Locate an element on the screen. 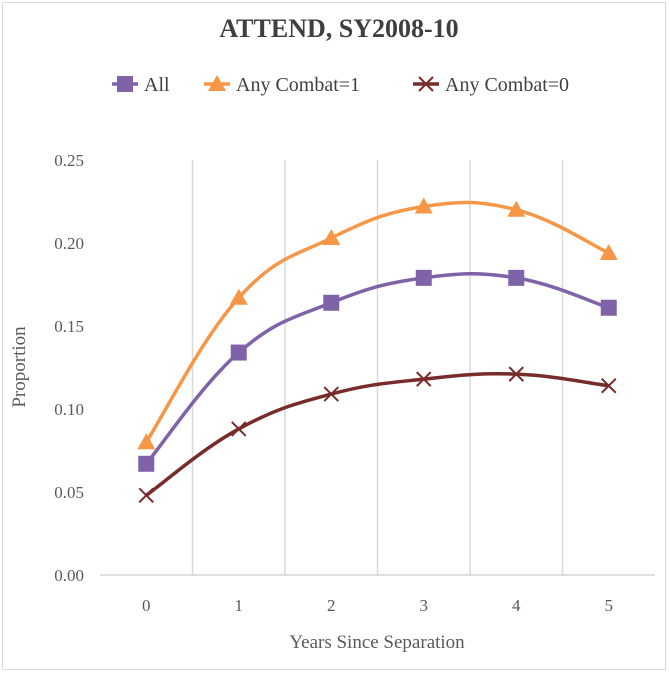 The height and width of the screenshot is (674, 670). x-tick-label: 3 is located at coordinates (424, 605).